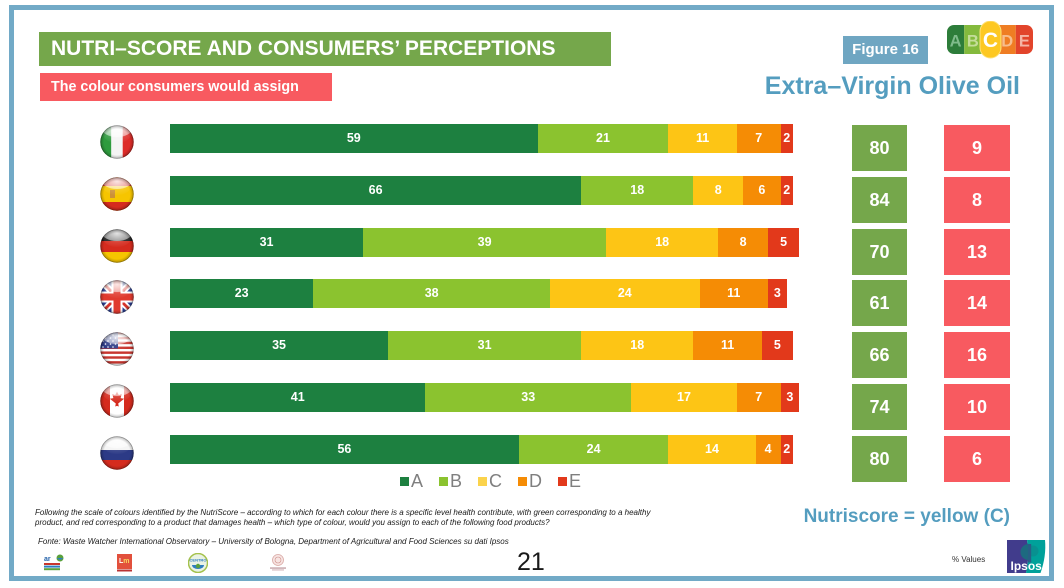 This screenshot has height=588, width=1064. I want to click on svg-text: Ipsos, so click(1027, 566).